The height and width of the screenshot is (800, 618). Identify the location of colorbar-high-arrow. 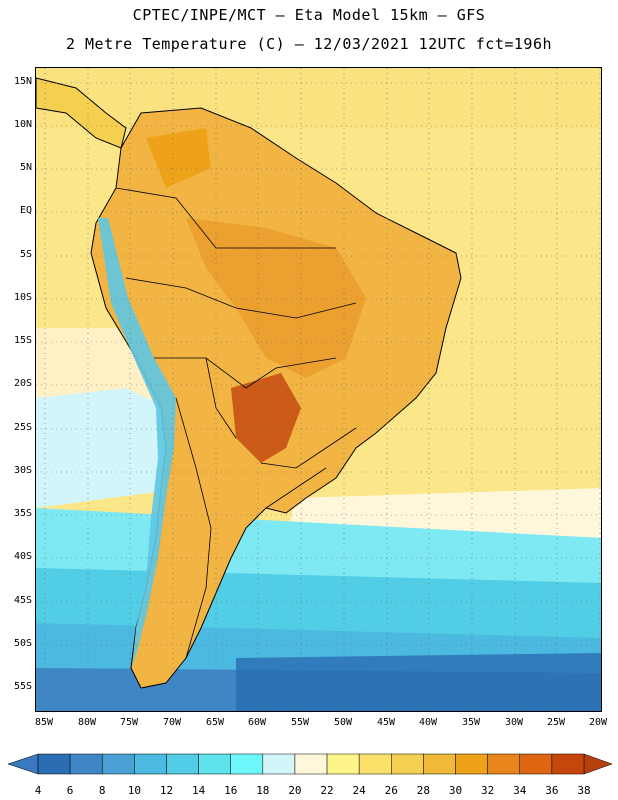
(598, 764).